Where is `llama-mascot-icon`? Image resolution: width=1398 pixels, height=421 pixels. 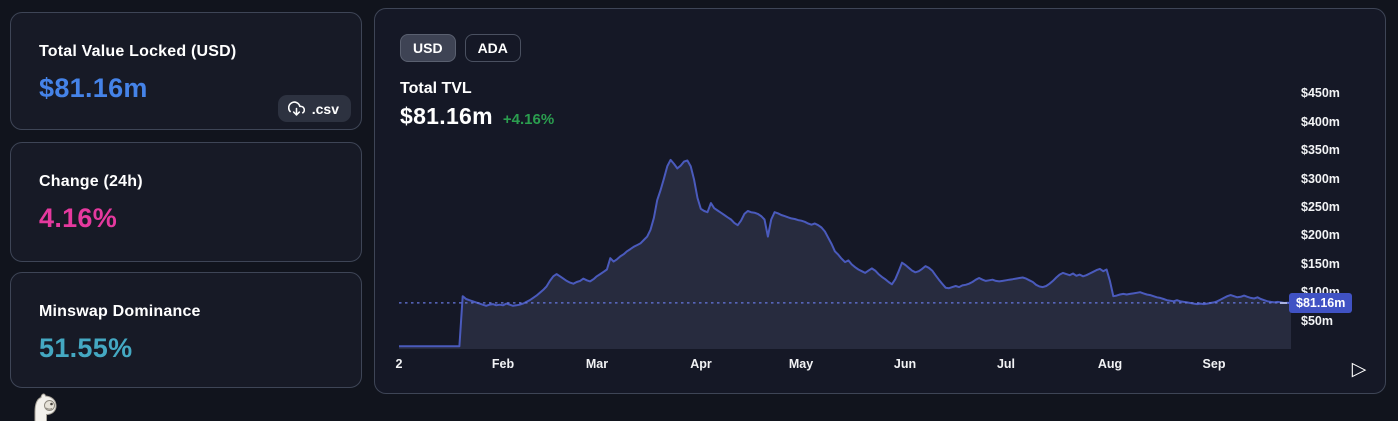
llama-mascot-icon is located at coordinates (45, 406).